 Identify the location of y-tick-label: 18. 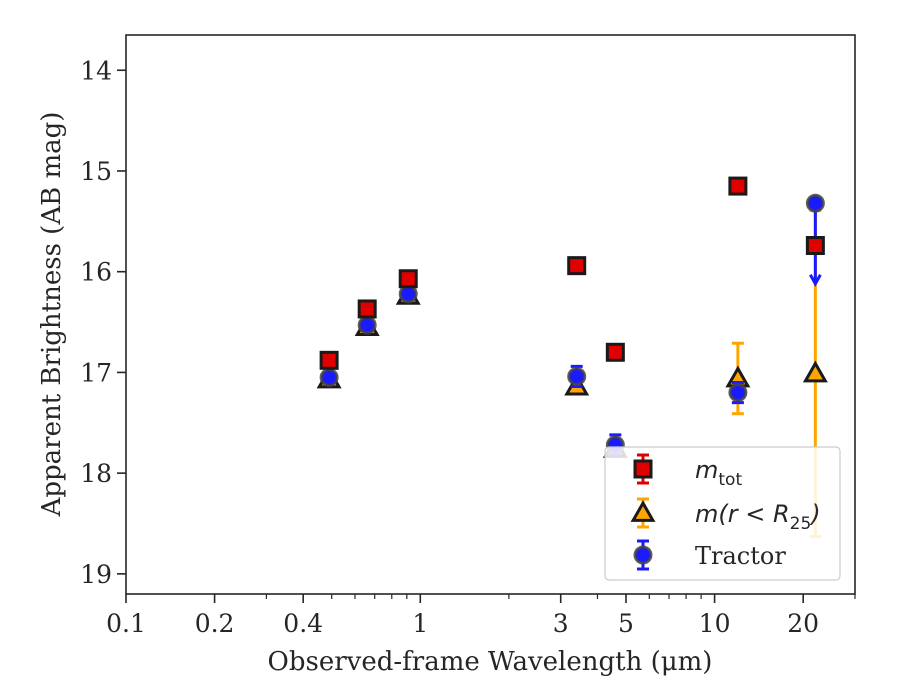
(96, 473).